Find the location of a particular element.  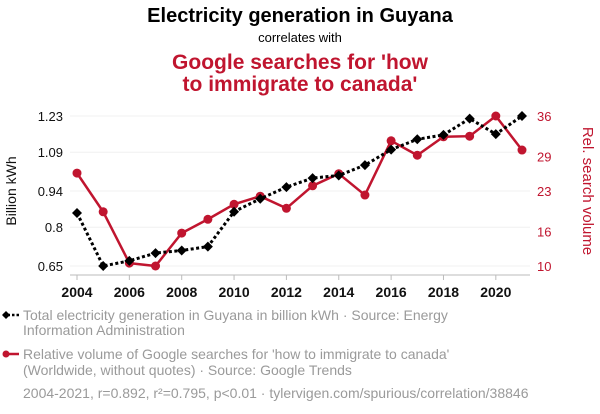

y-right-tick-label: 23 is located at coordinates (544, 191).